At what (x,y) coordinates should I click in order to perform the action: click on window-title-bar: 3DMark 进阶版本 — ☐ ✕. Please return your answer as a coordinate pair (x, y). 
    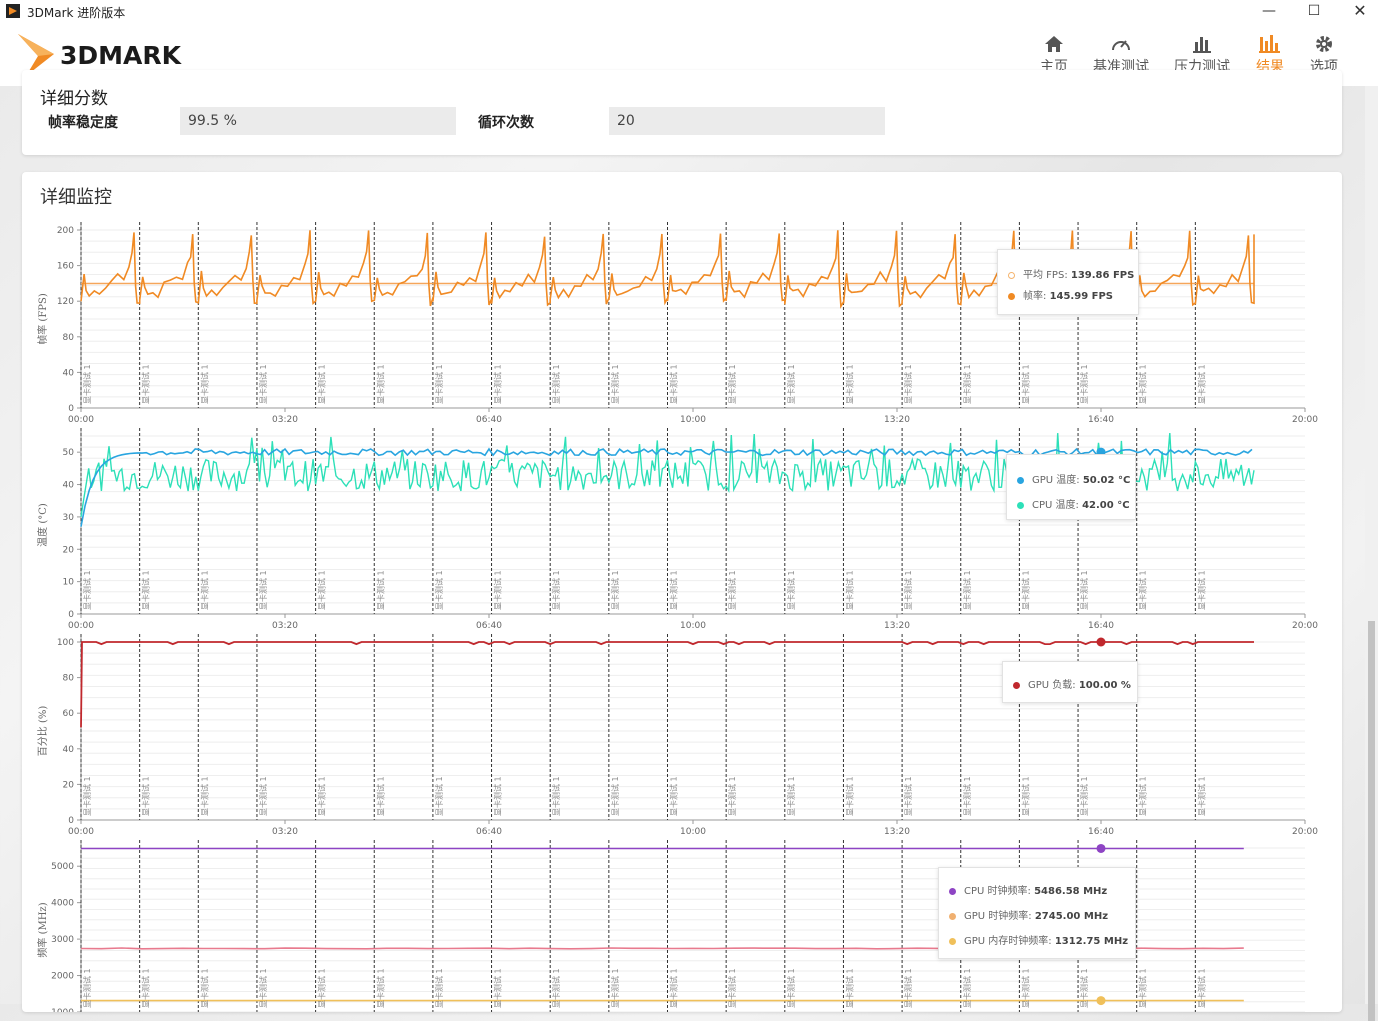
    Looking at the image, I should click on (689, 12).